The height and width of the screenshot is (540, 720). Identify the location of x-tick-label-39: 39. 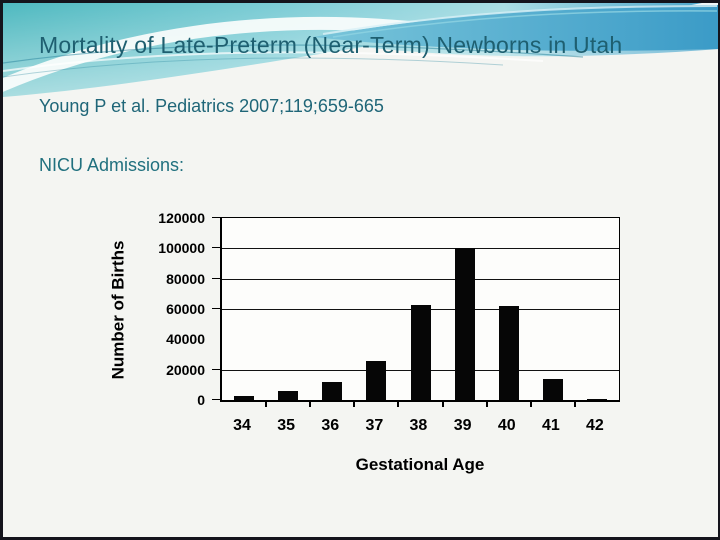
(462, 425).